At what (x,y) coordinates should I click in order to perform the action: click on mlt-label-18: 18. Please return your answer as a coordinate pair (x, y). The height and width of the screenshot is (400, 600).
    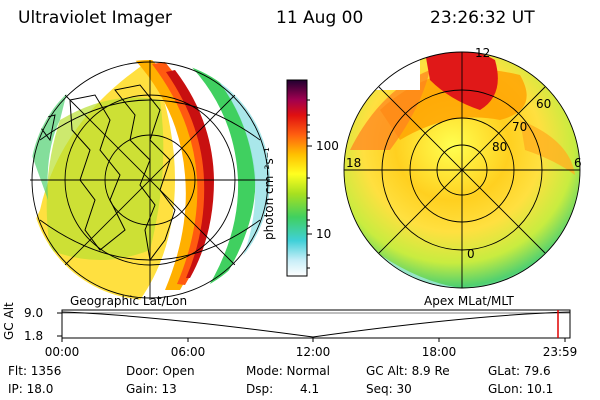
    Looking at the image, I should click on (354, 163).